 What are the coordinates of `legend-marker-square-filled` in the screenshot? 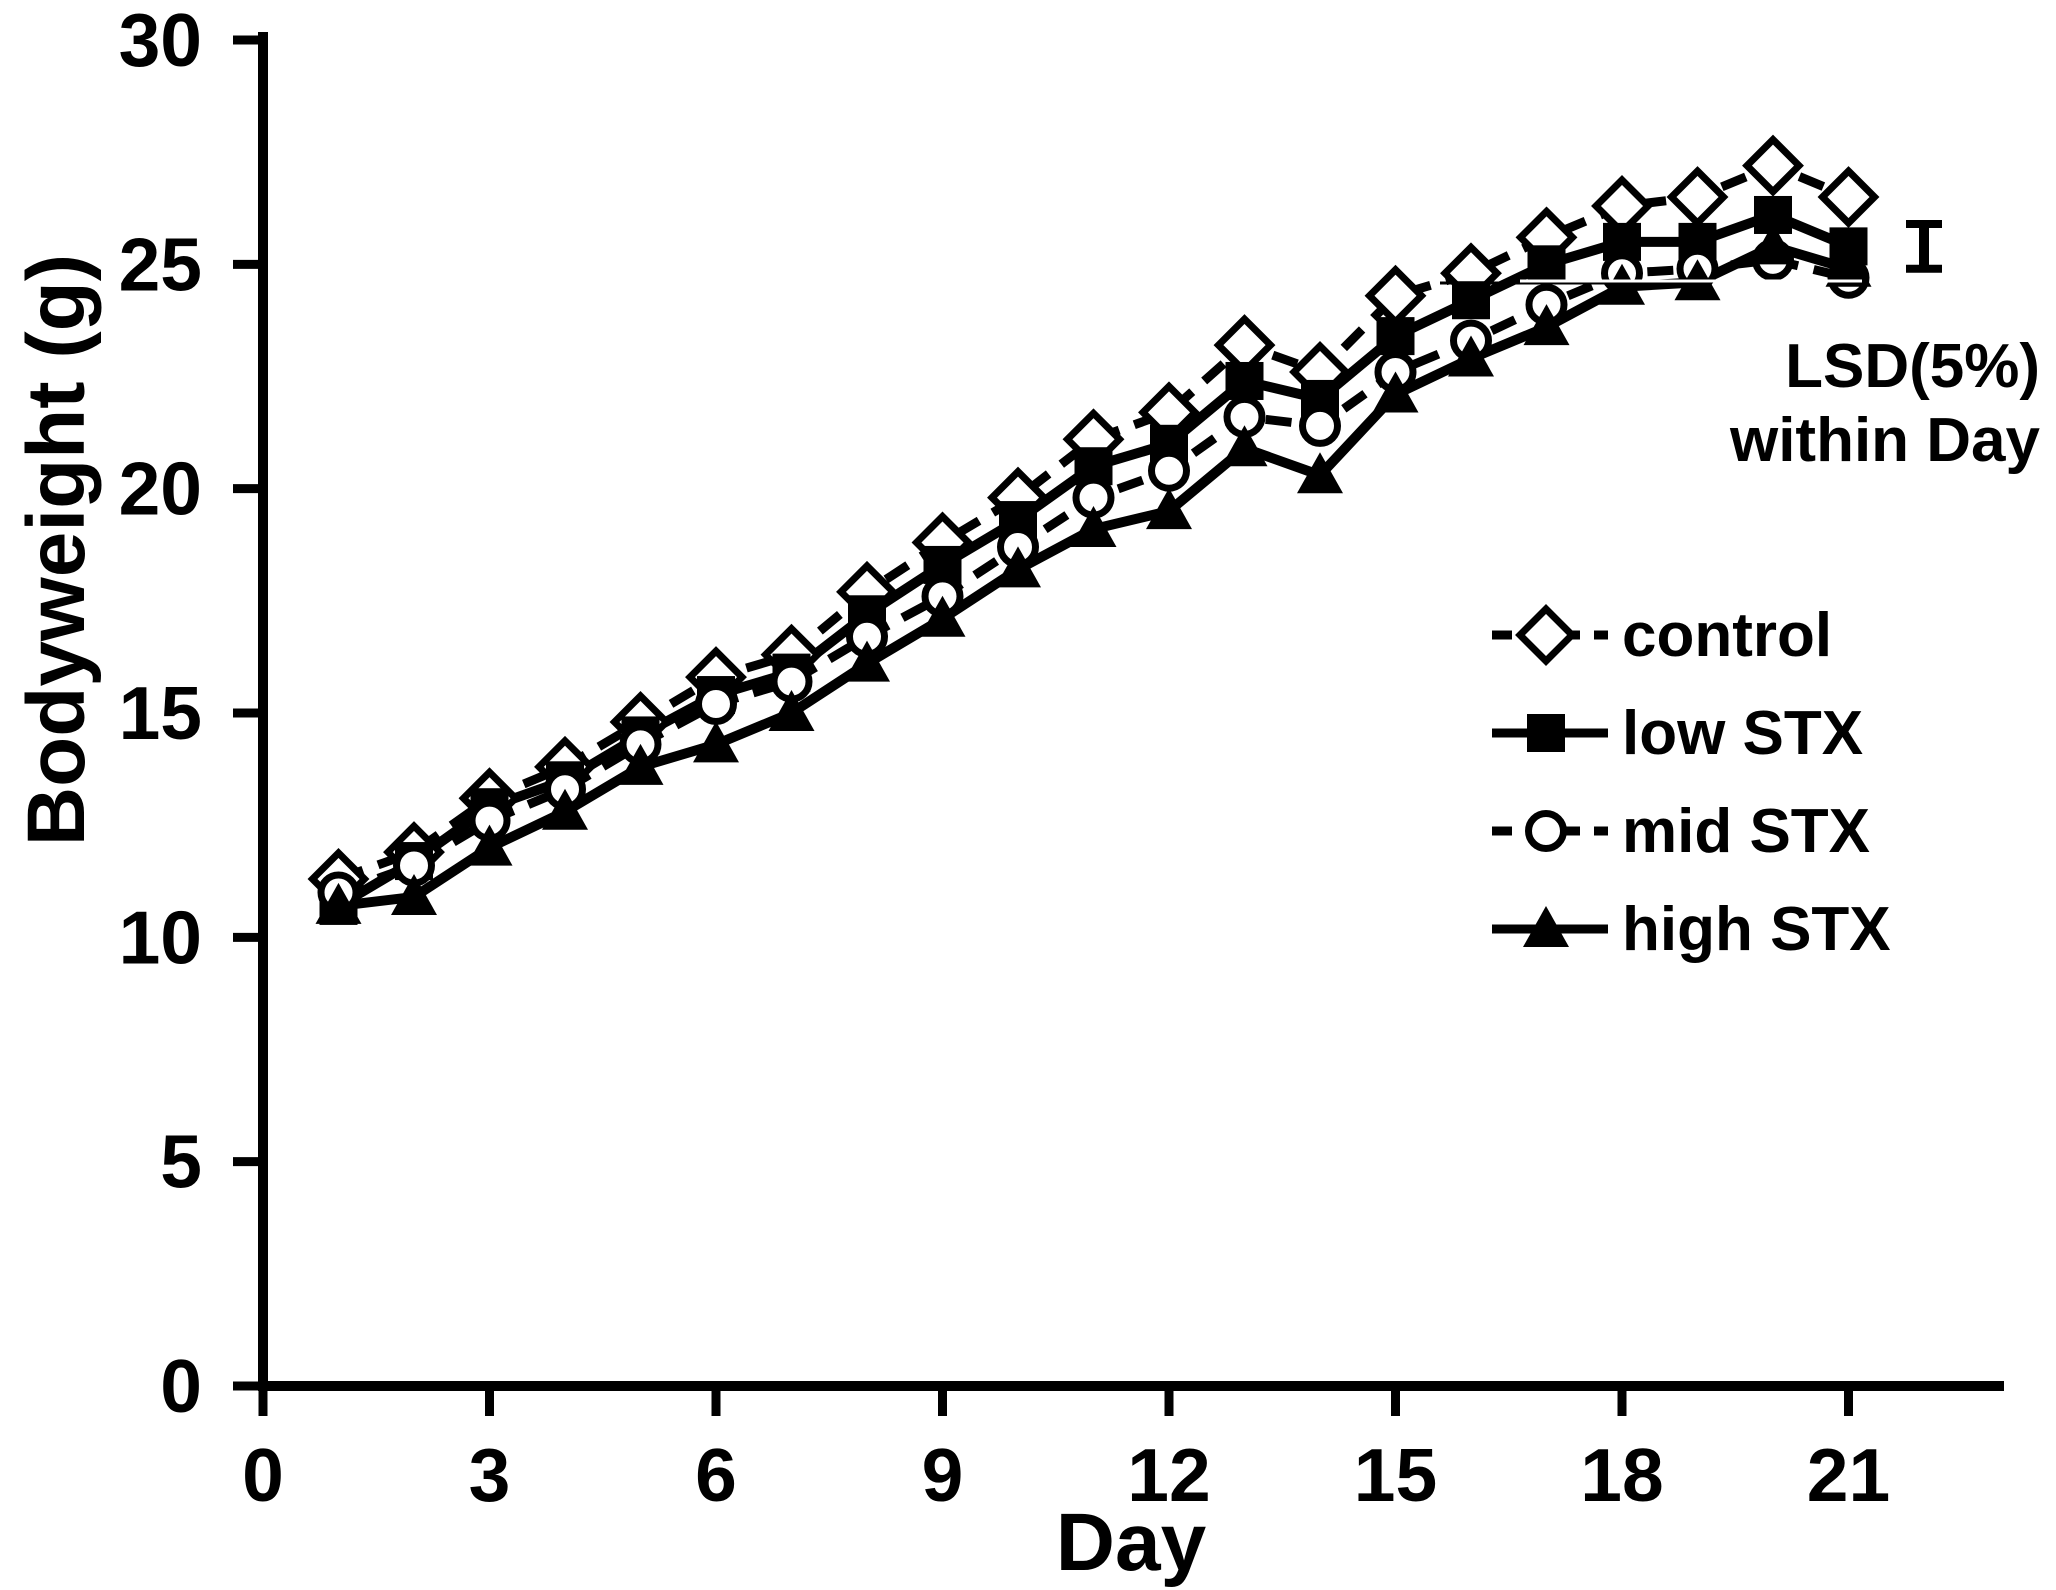 It's located at (1546, 733).